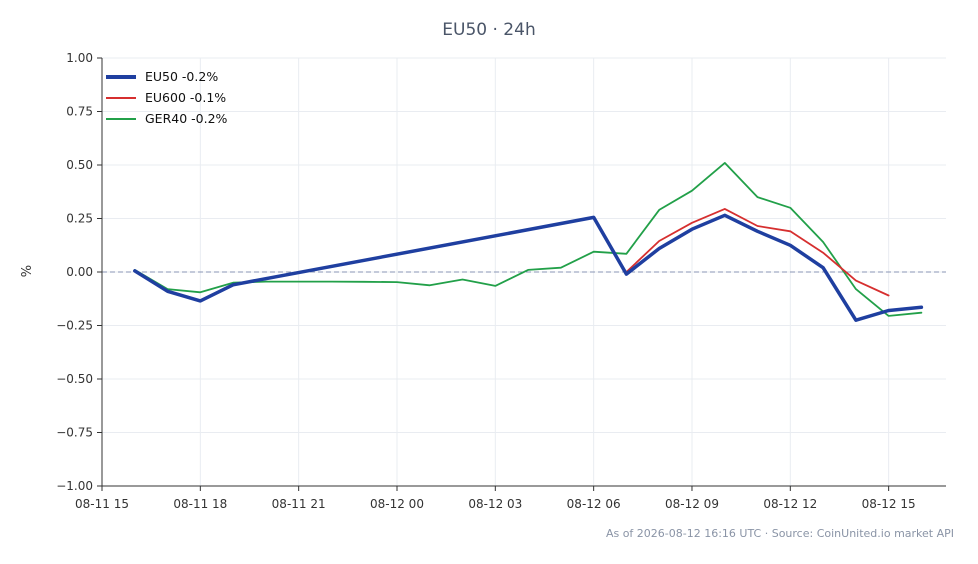 The image size is (978, 564). What do you see at coordinates (757, 252) in the screenshot?
I see `series-line-eu600` at bounding box center [757, 252].